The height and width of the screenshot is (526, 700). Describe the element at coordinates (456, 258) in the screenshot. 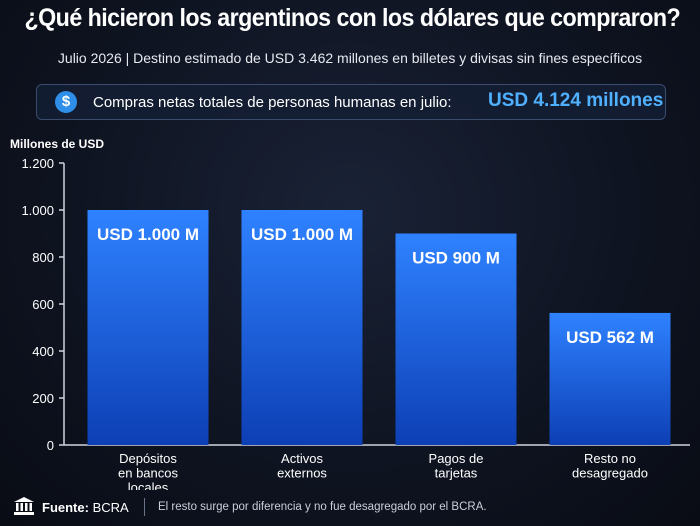

I see `bar-data-label: USD 900 M` at that location.